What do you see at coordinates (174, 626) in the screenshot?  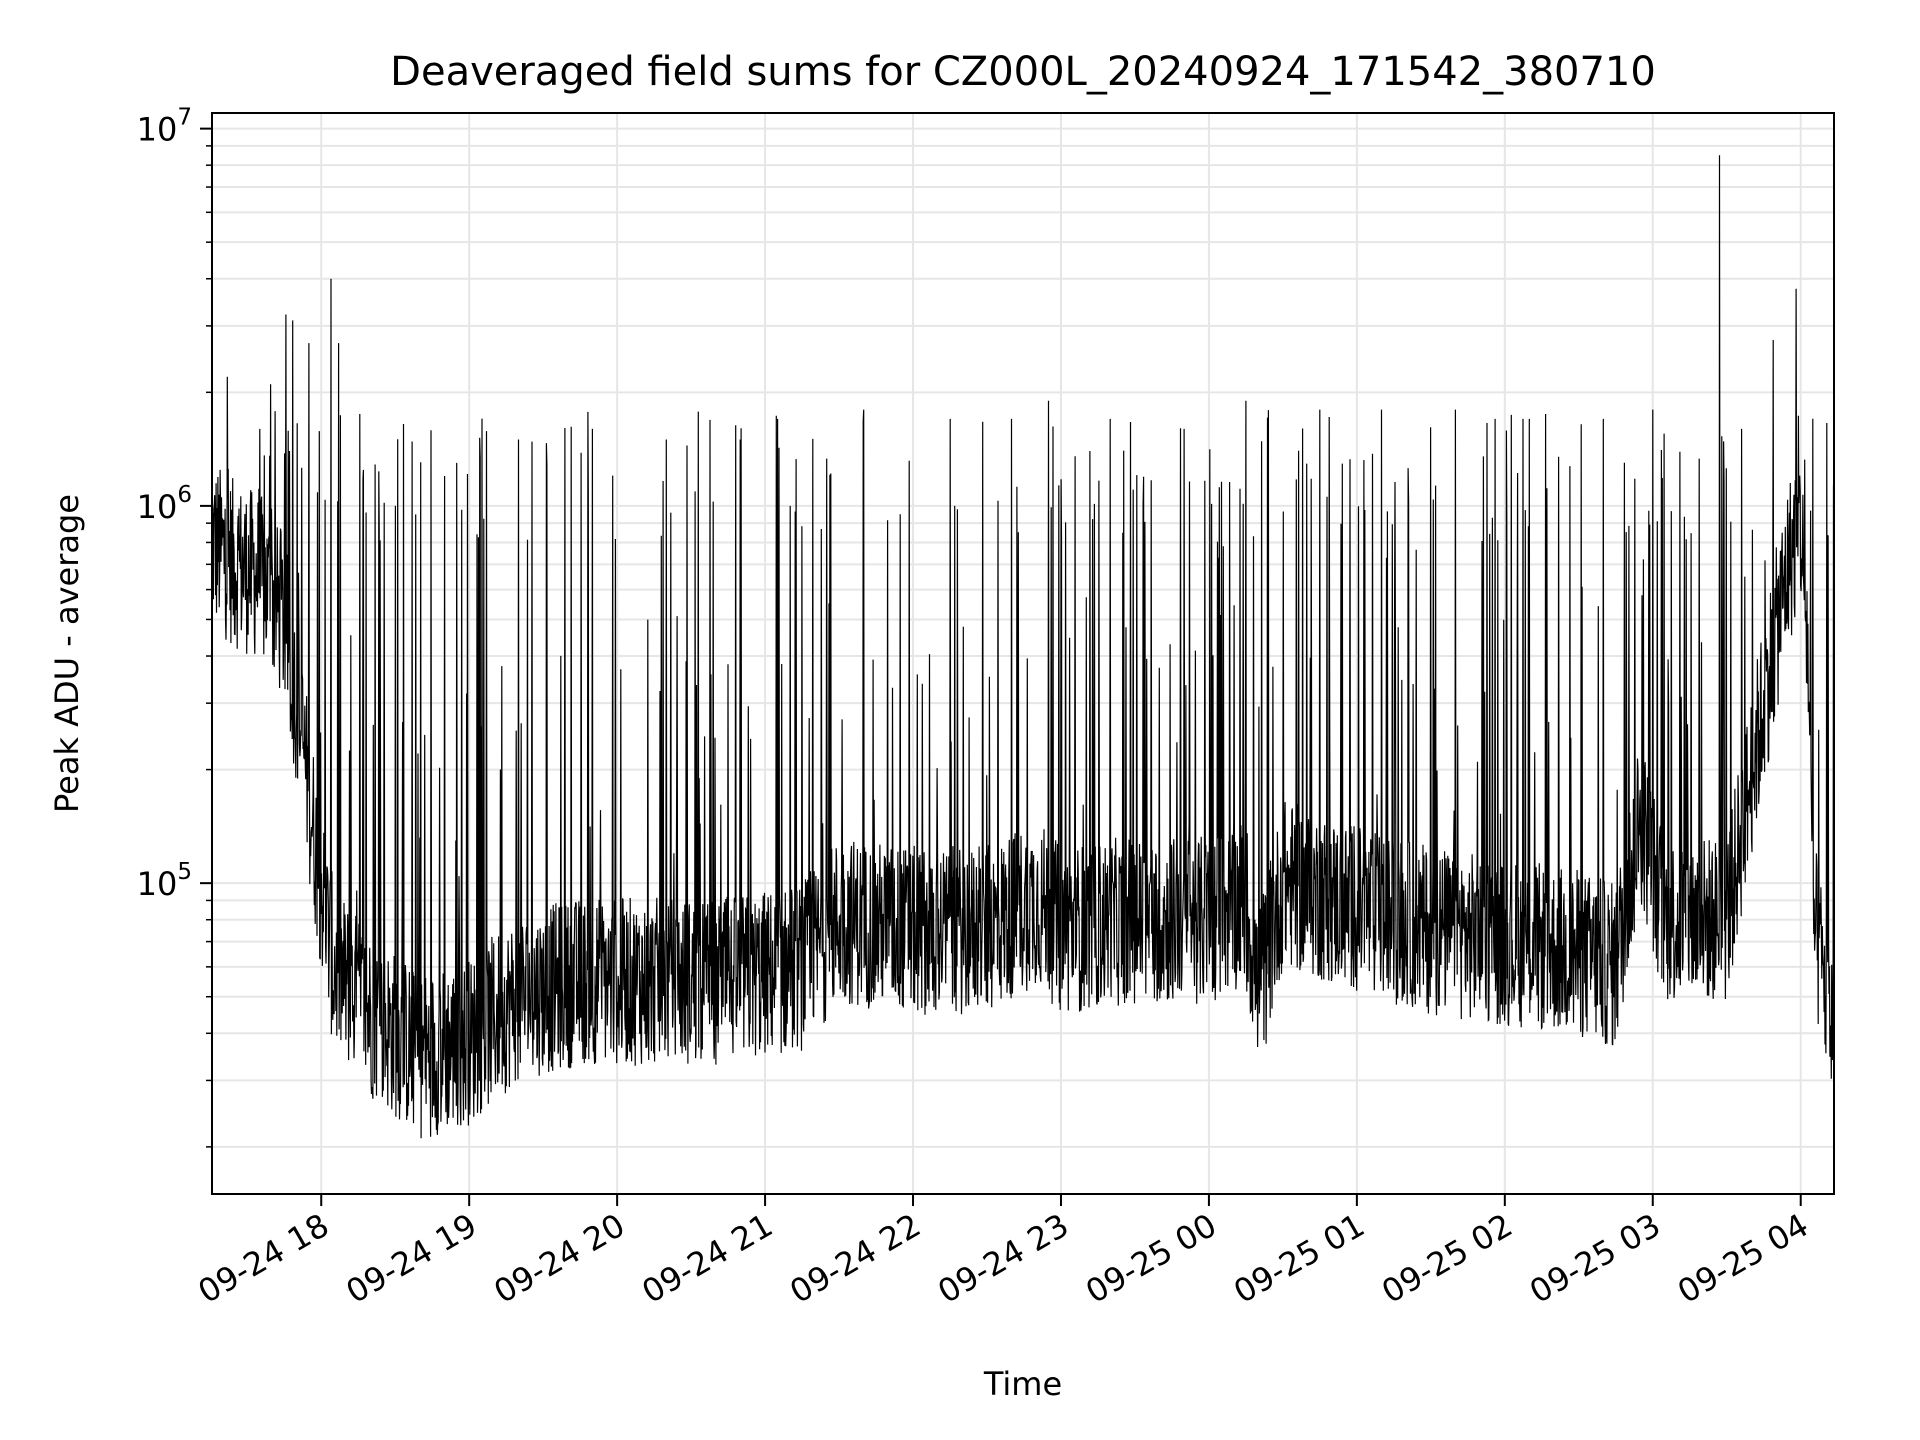 I see `y-axis: 10⁵ 10⁶ 10⁷` at bounding box center [174, 626].